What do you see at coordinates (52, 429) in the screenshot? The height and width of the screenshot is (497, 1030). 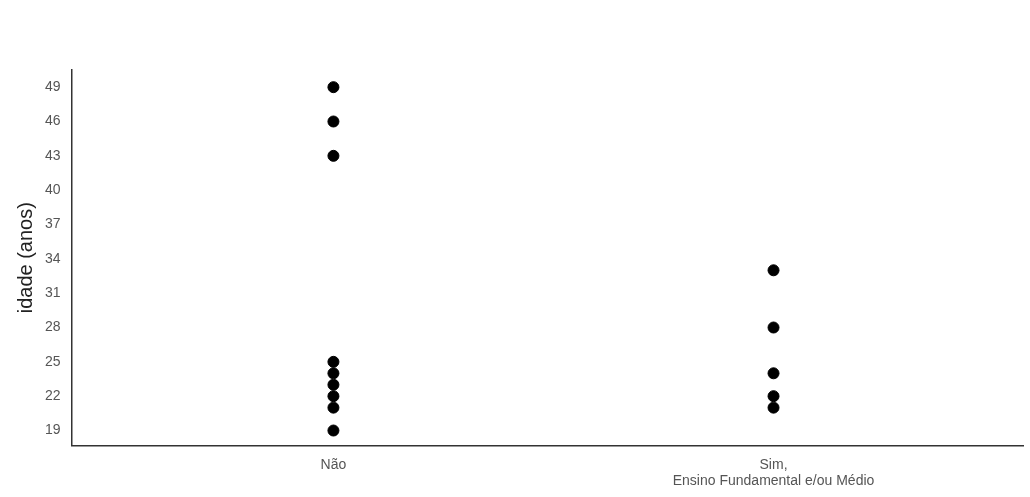 I see `y-tick-label: 19` at bounding box center [52, 429].